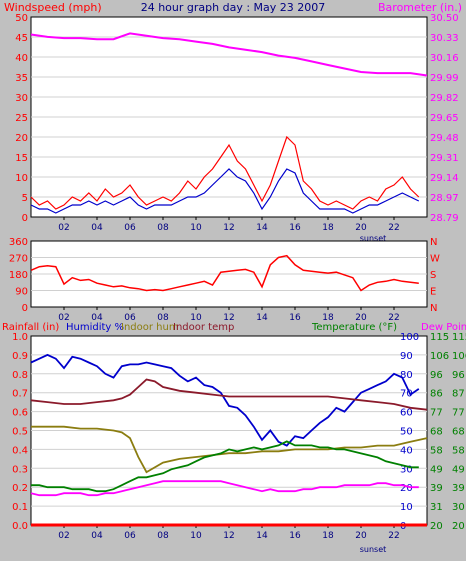 The image size is (466, 561). I want to click on series-line-gust, so click(225, 191).